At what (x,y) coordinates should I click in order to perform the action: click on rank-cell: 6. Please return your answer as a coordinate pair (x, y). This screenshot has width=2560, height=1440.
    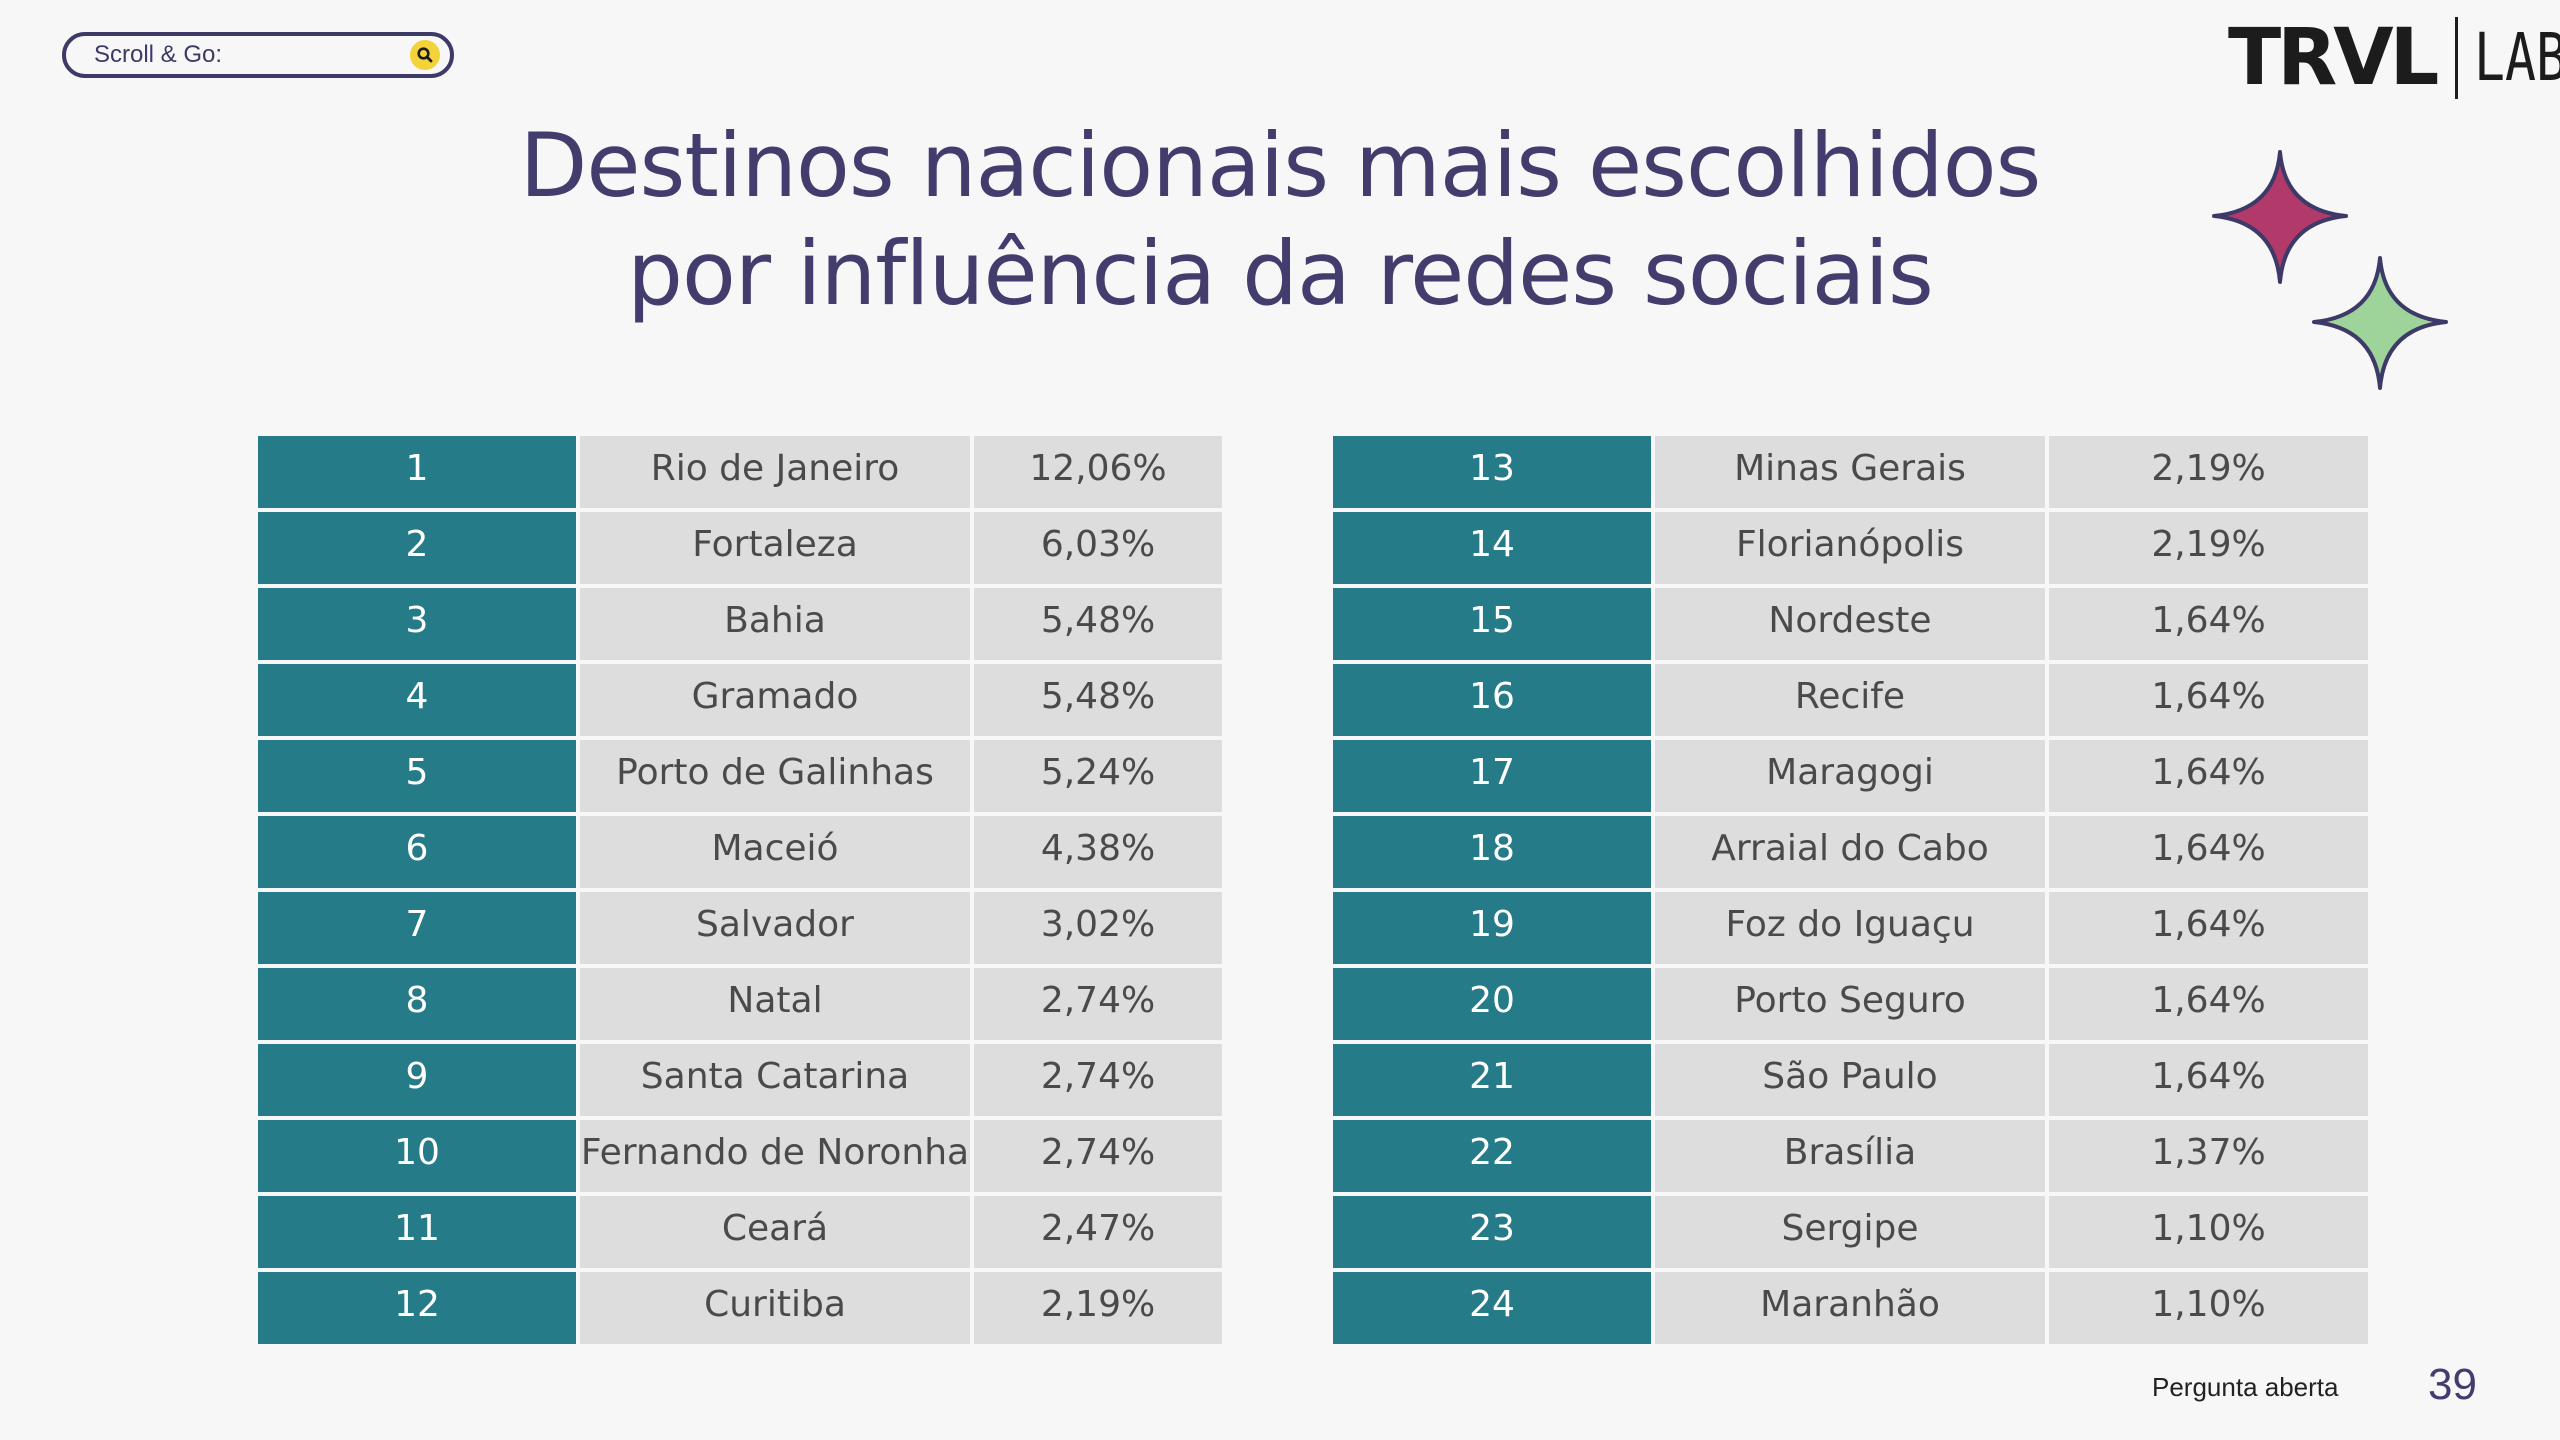
    Looking at the image, I should click on (417, 852).